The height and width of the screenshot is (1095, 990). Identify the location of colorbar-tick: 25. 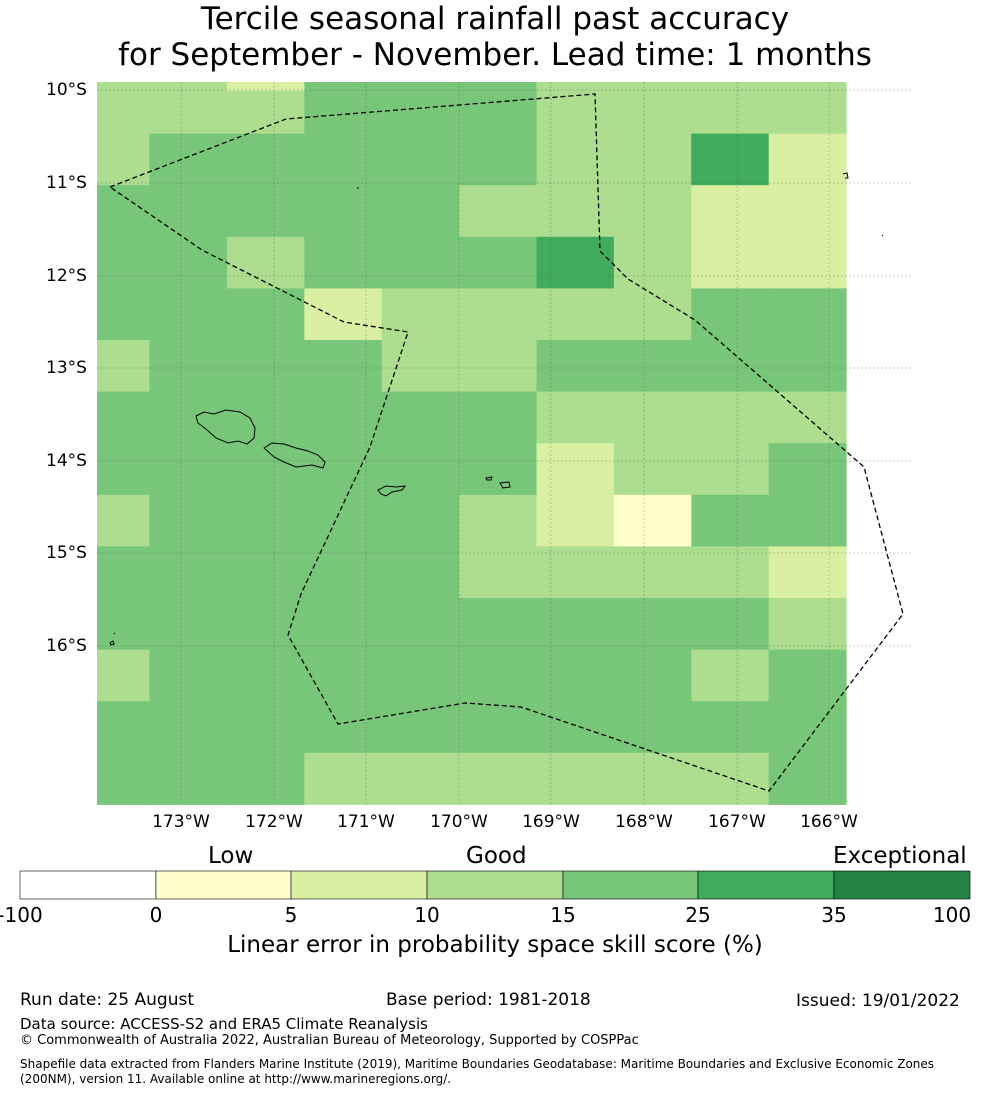
(698, 915).